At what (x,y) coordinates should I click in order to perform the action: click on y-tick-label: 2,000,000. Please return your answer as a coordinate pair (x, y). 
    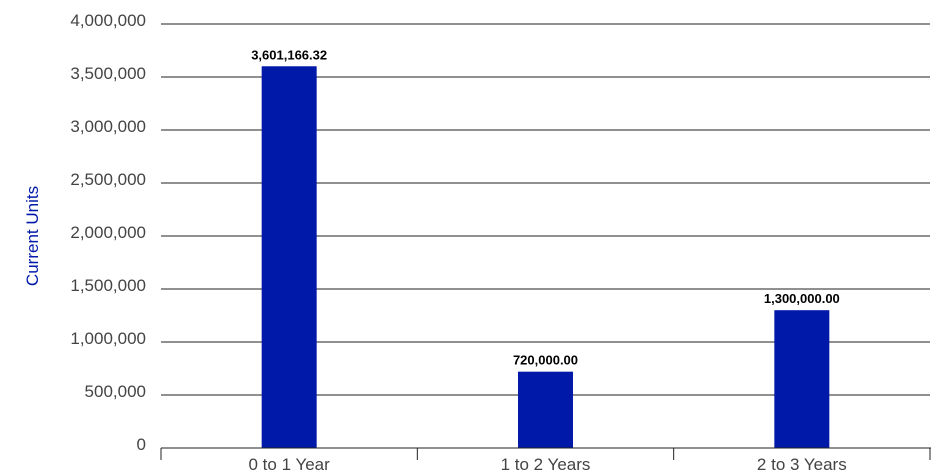
    Looking at the image, I should click on (108, 232).